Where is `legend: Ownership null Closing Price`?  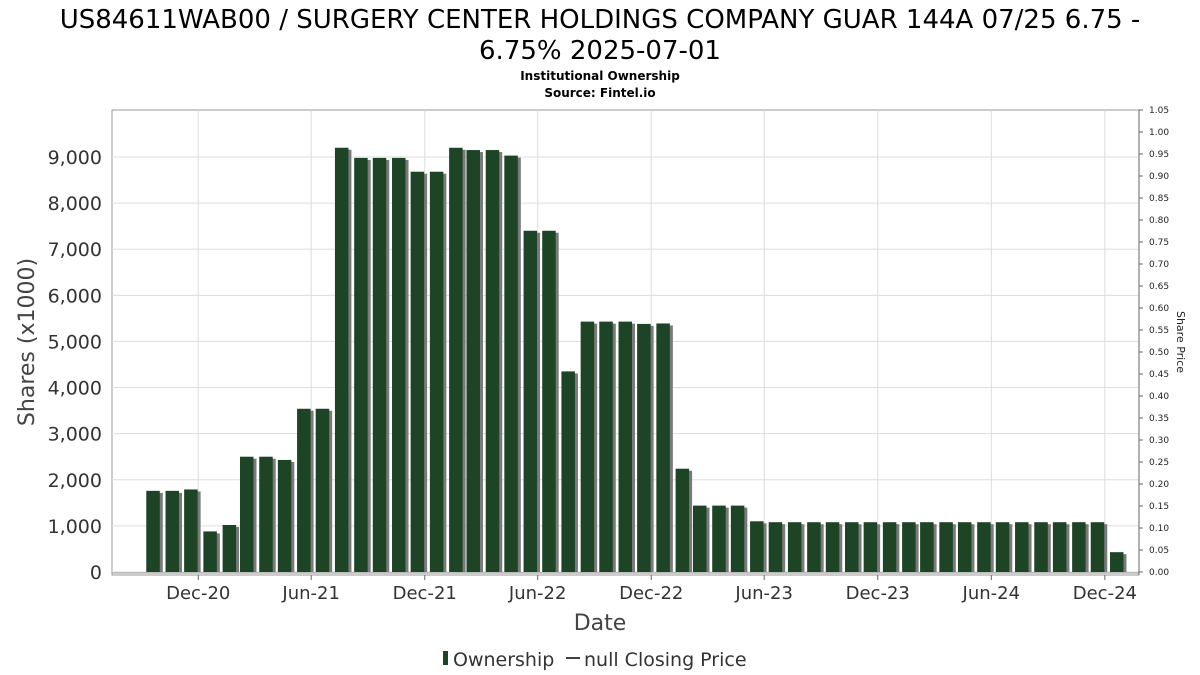
legend: Ownership null Closing Price is located at coordinates (595, 660).